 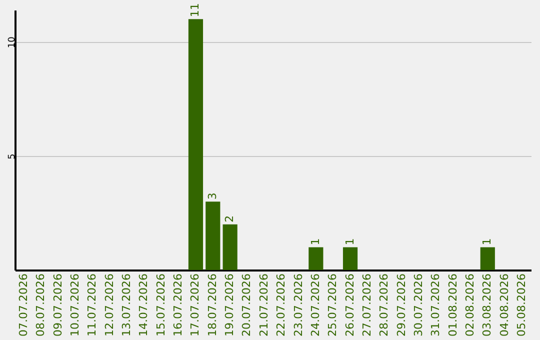 What do you see at coordinates (453, 305) in the screenshot?
I see `x-tick-label: 01.08.2026` at bounding box center [453, 305].